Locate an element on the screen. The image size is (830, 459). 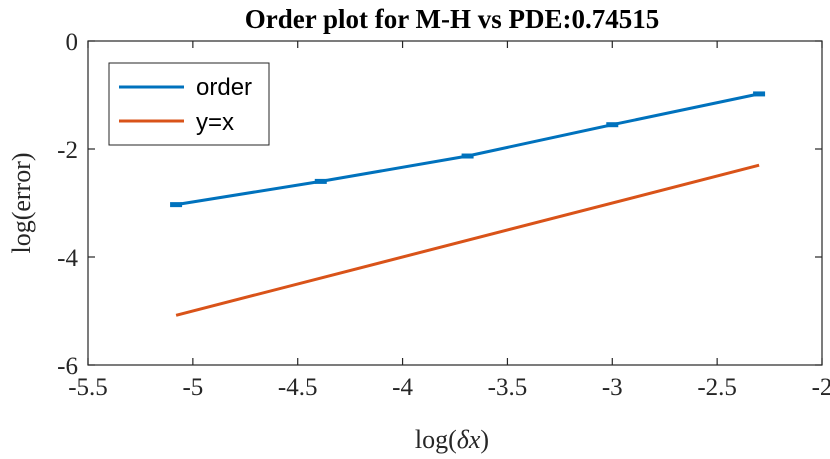
legend-label-order: order is located at coordinates (224, 87).